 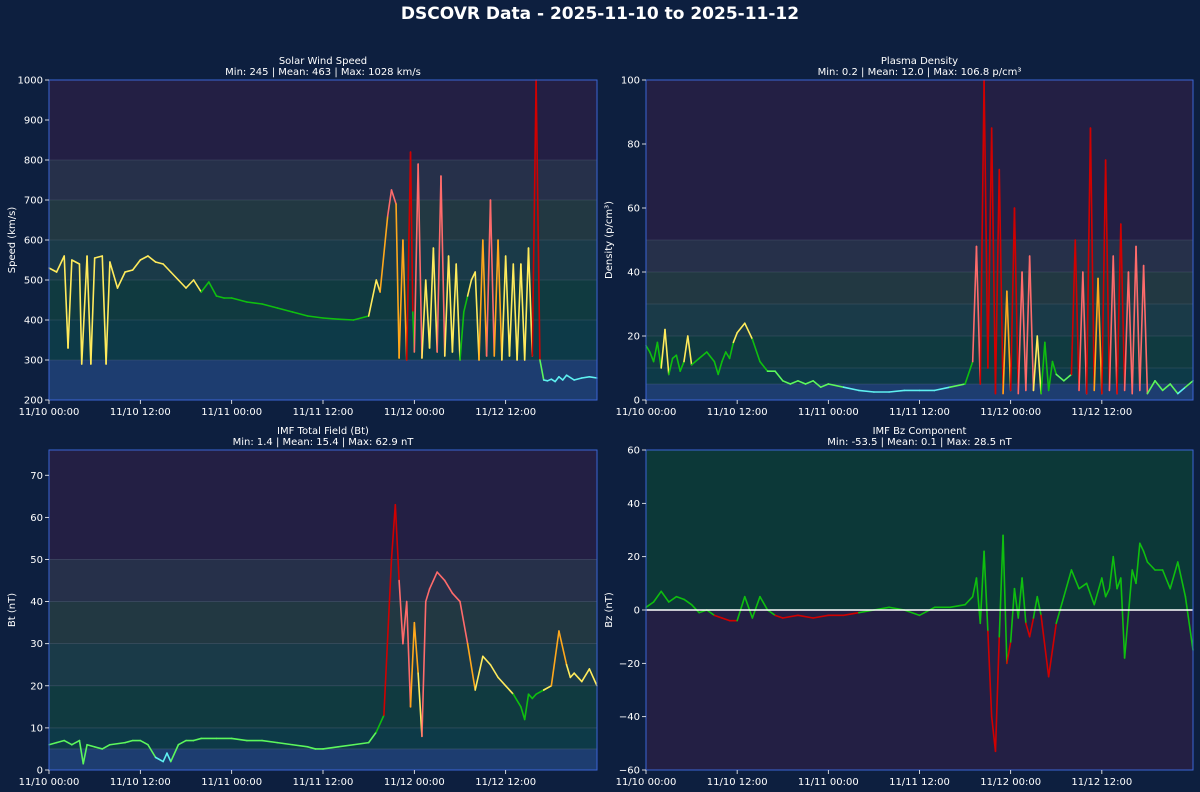 I want to click on x-tick-label: 11/11 00:00, so click(x=231, y=782).